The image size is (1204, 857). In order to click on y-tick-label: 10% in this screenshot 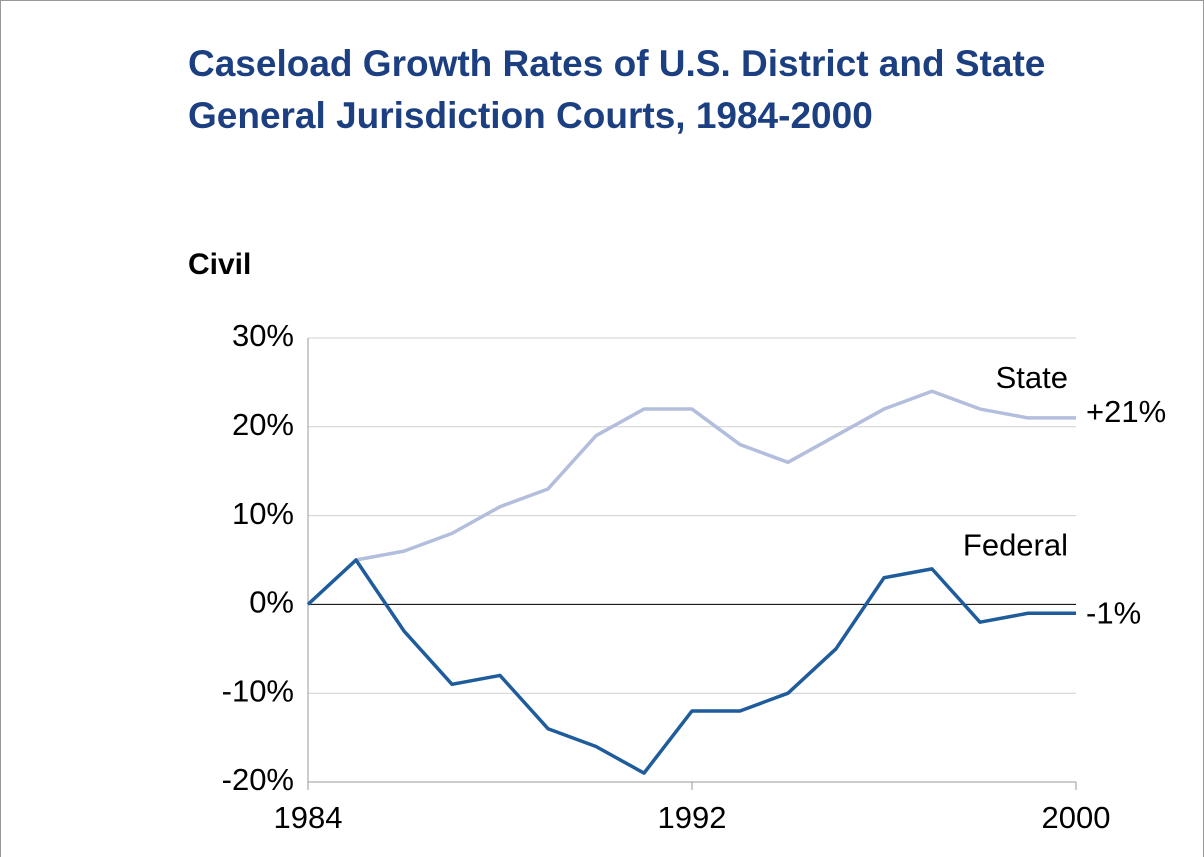, I will do `click(263, 513)`.